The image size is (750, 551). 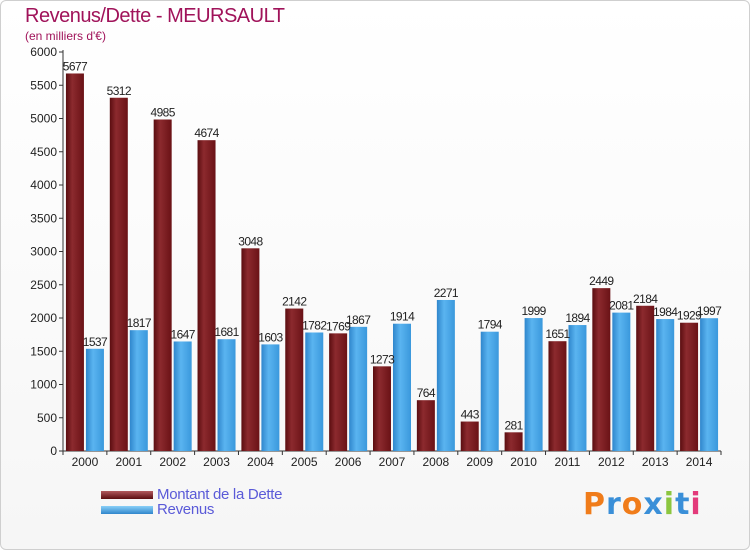 I want to click on data-label-dette: 281, so click(x=513, y=425).